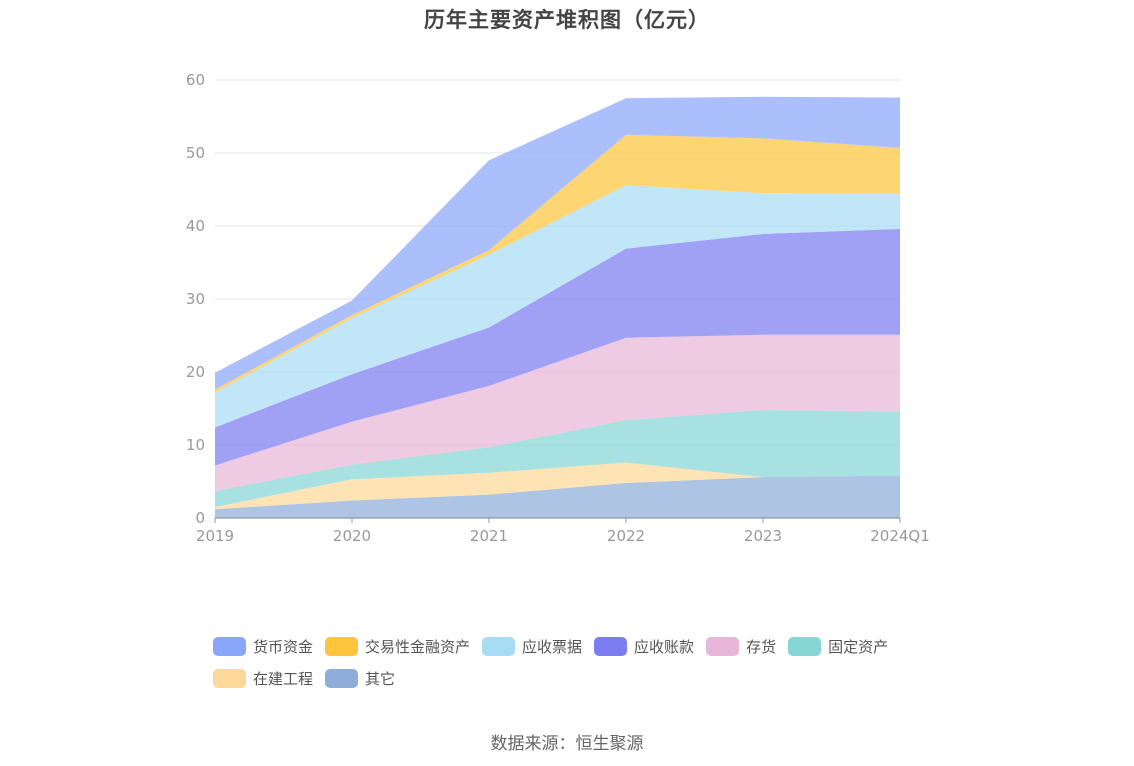 Image resolution: width=1134 pixels, height=766 pixels. I want to click on legend-item: 应收账款, so click(644, 646).